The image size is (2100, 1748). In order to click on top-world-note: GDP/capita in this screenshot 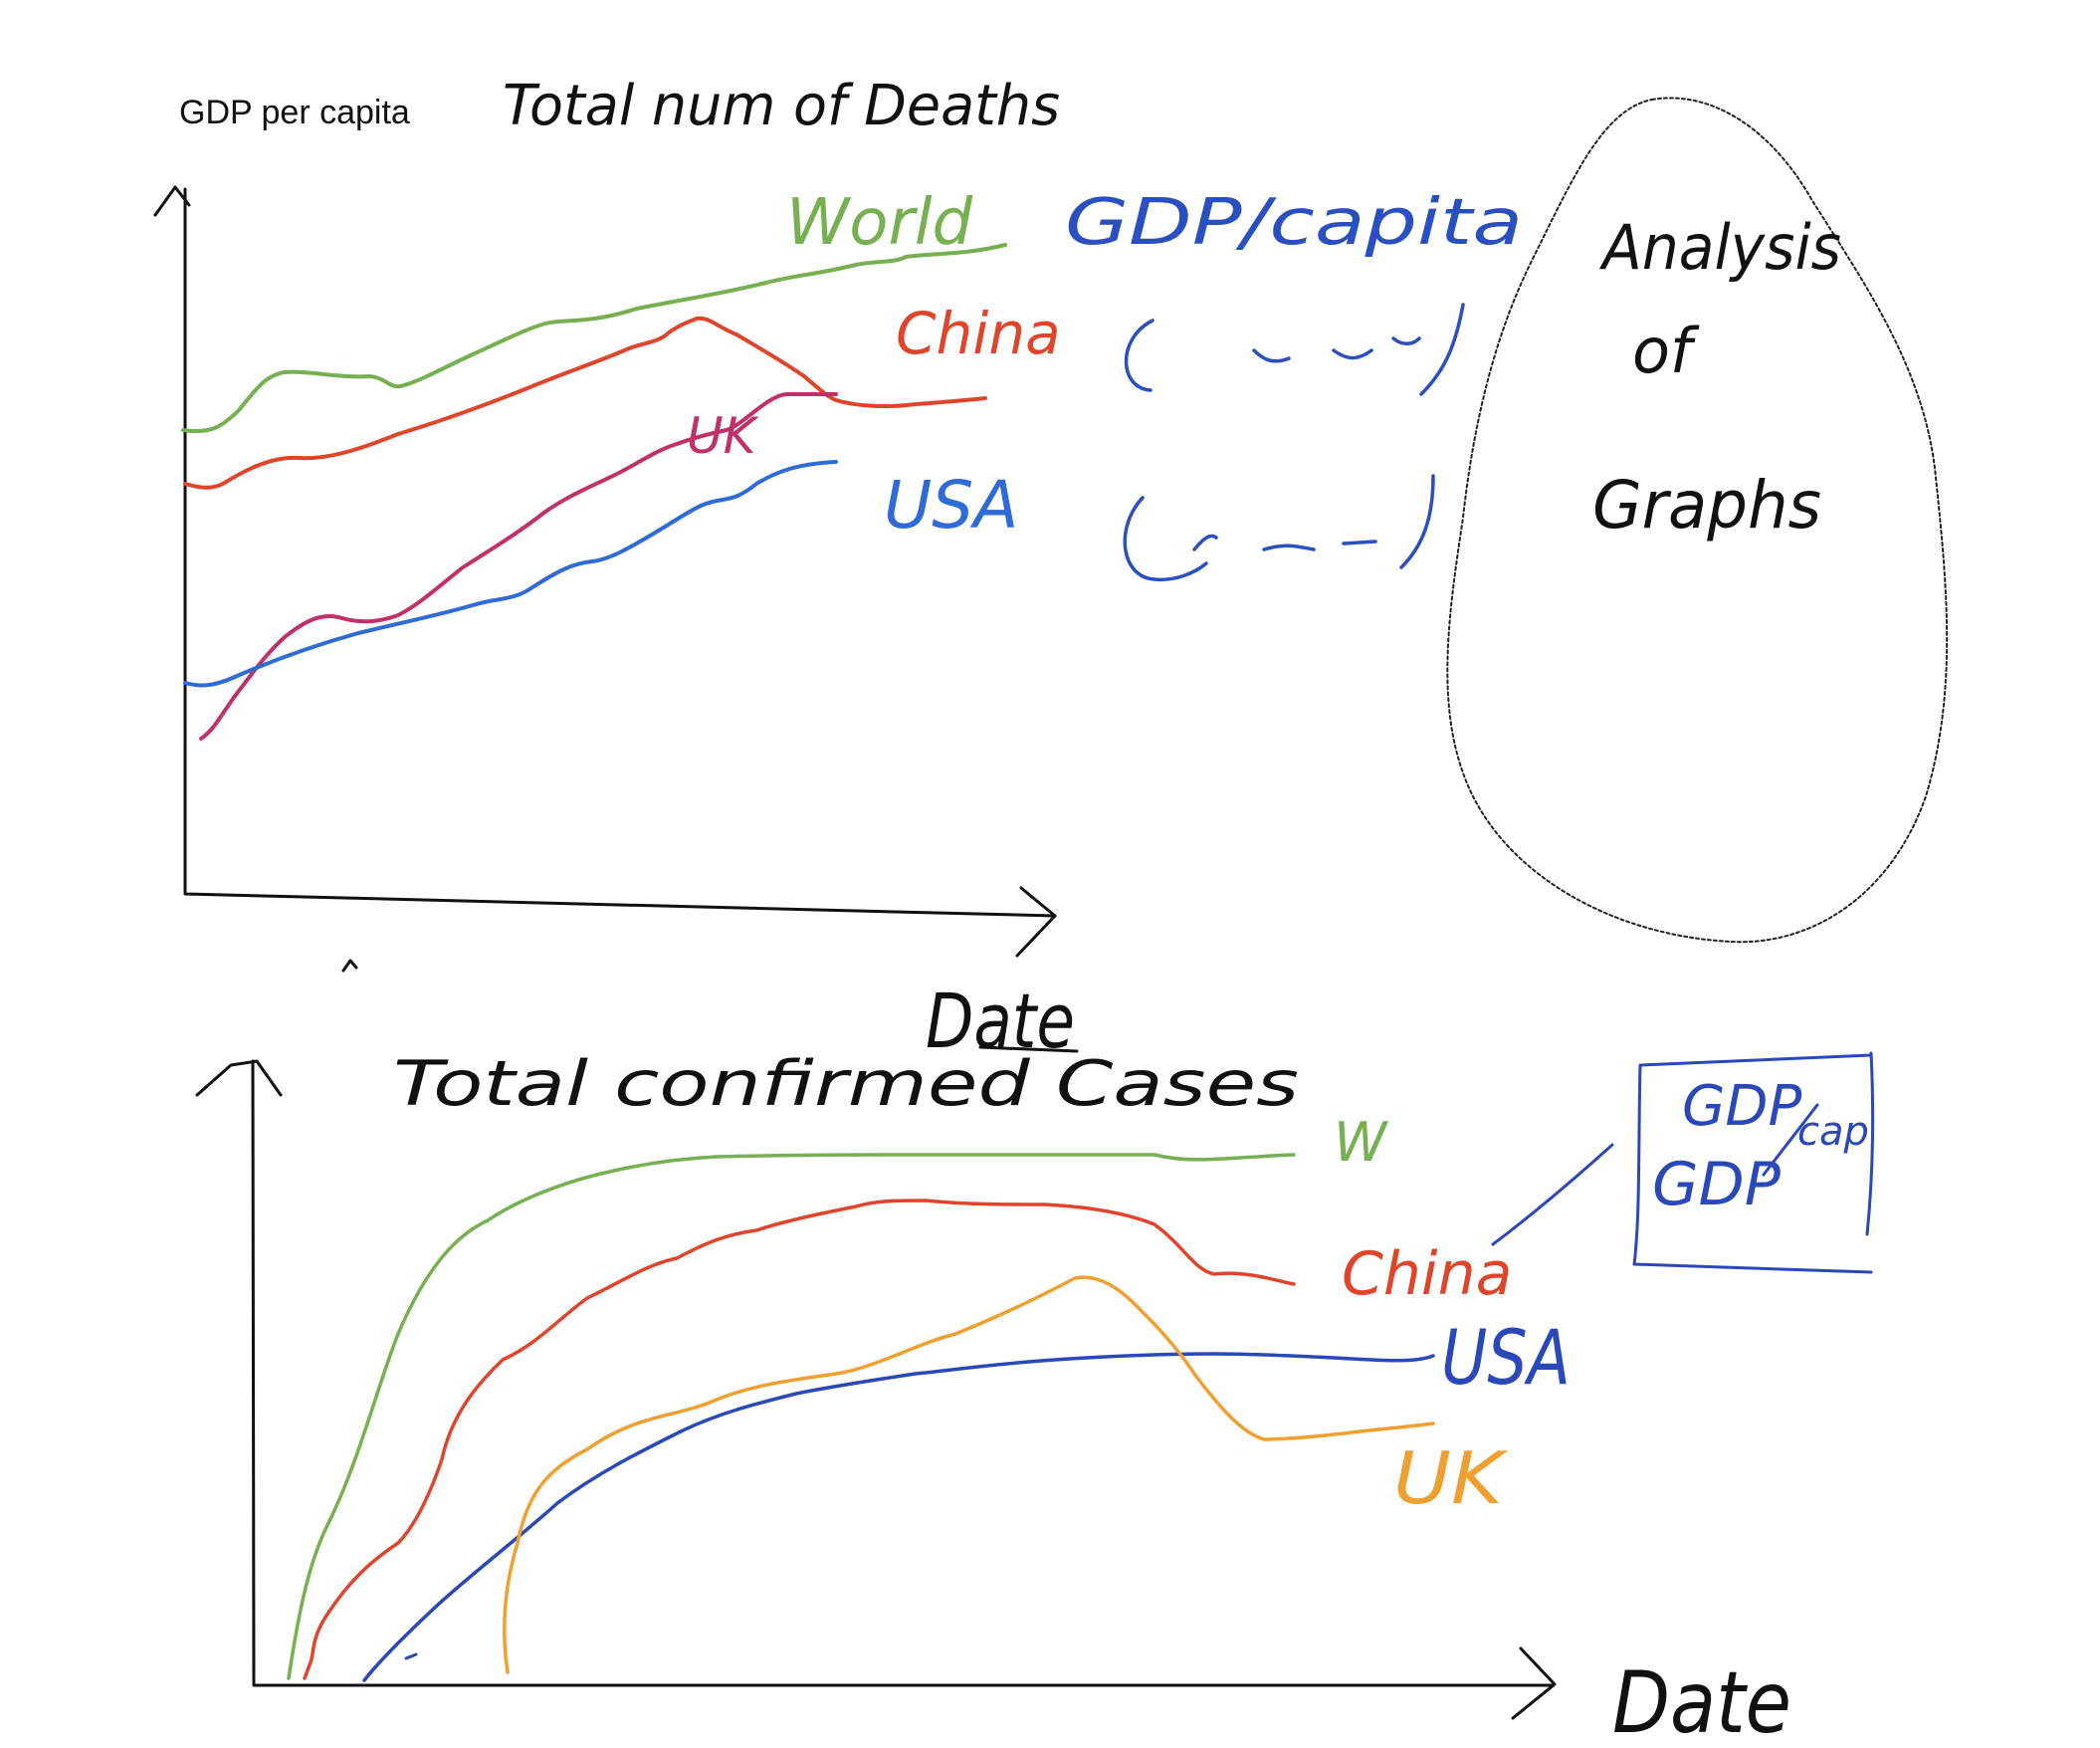, I will do `click(1294, 223)`.